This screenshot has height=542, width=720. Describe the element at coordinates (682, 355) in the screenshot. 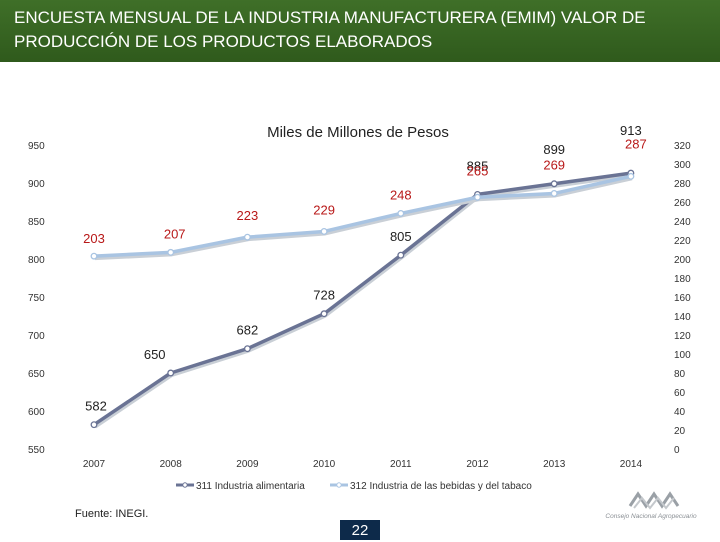

I see `right-tick-label: 100` at that location.